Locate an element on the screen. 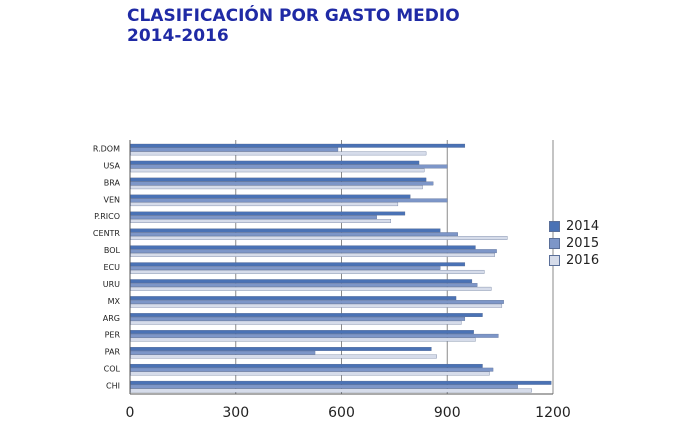 The image size is (690, 424). category-label-bra: BRA is located at coordinates (112, 182).